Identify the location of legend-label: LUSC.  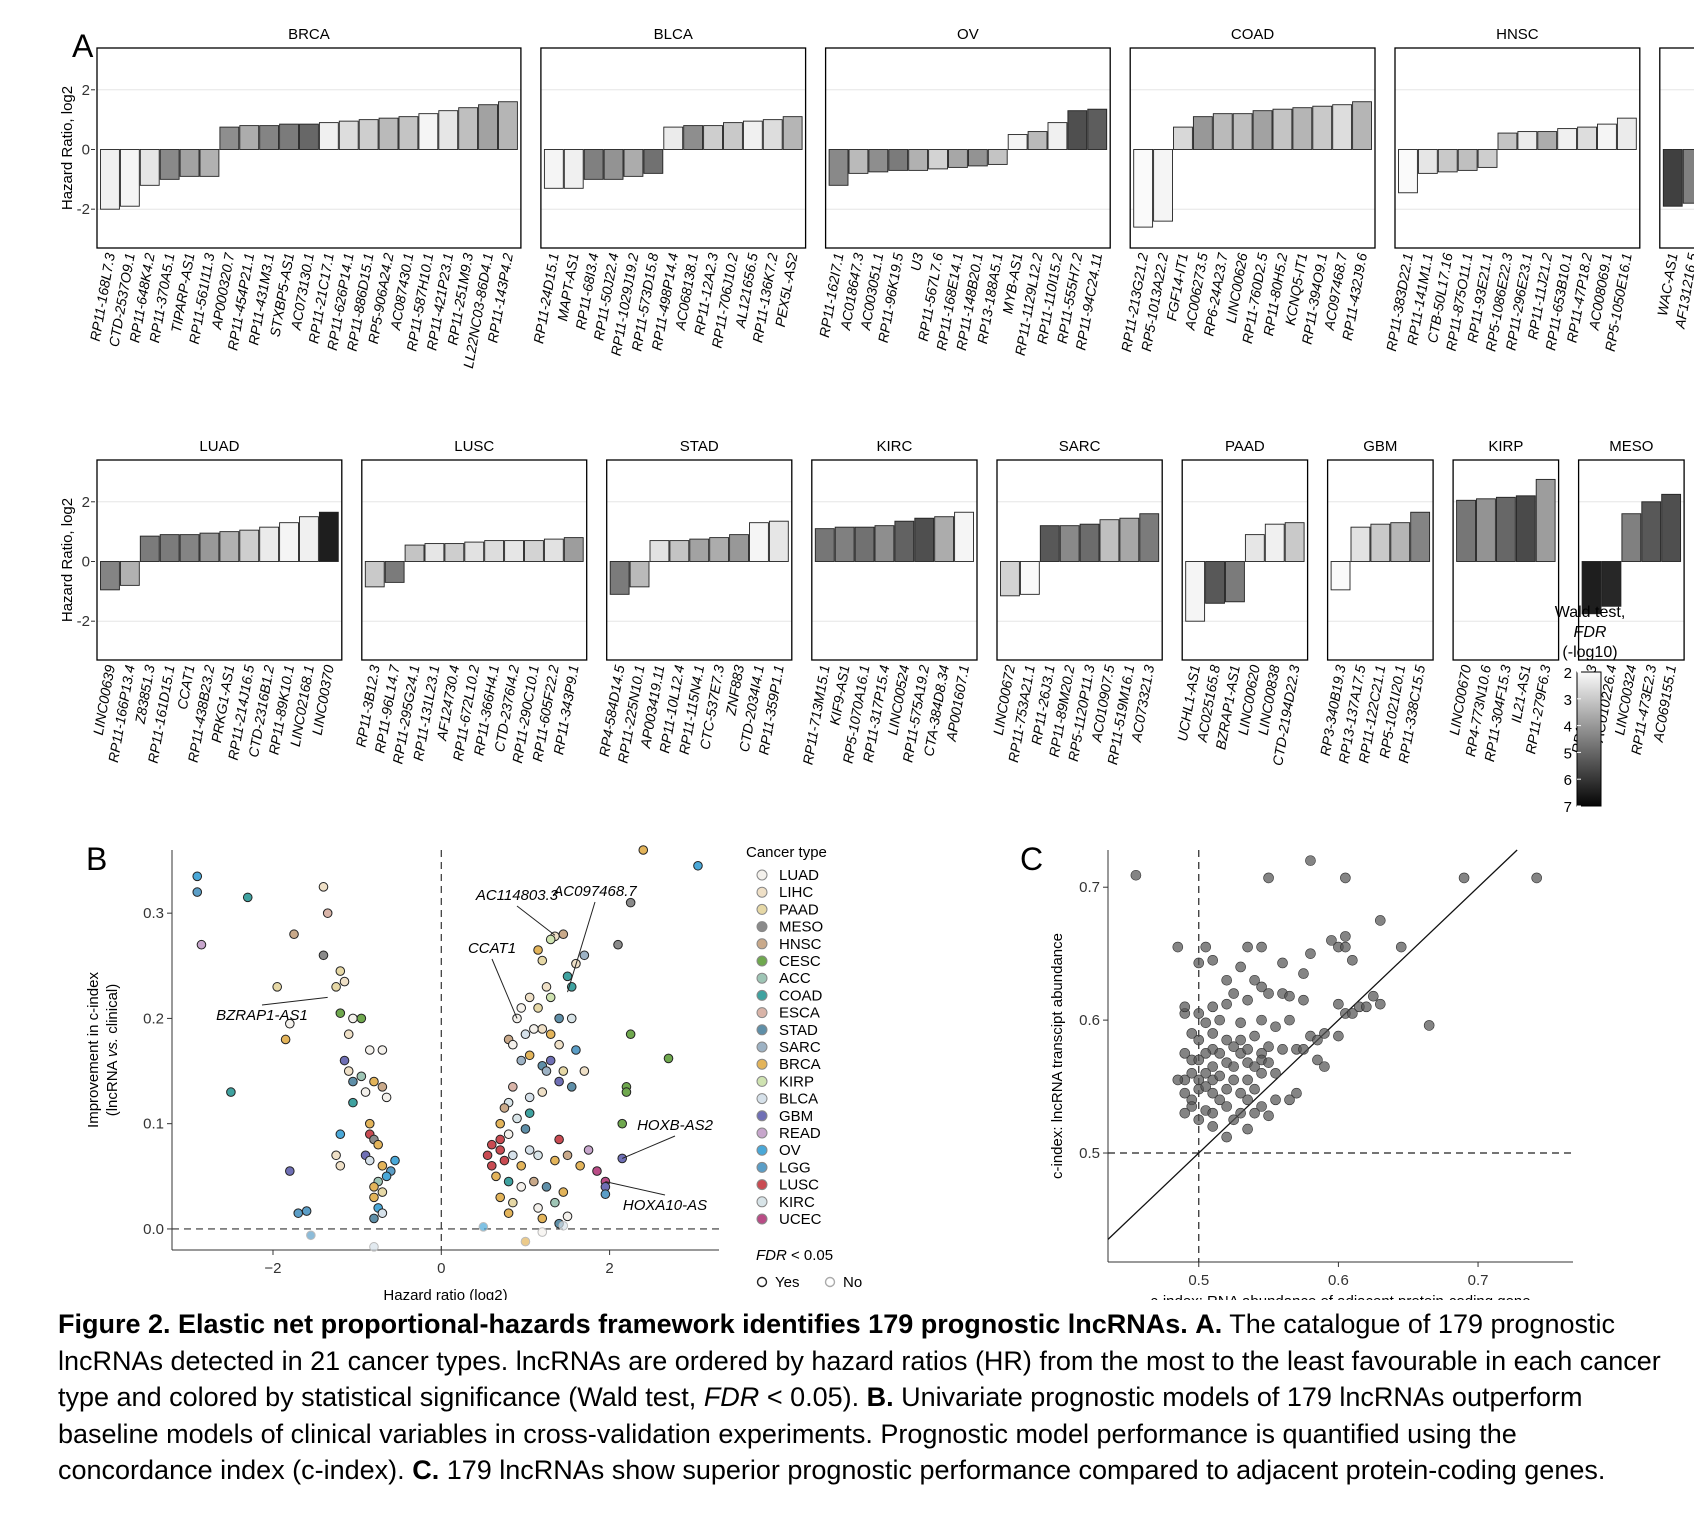
(799, 1185).